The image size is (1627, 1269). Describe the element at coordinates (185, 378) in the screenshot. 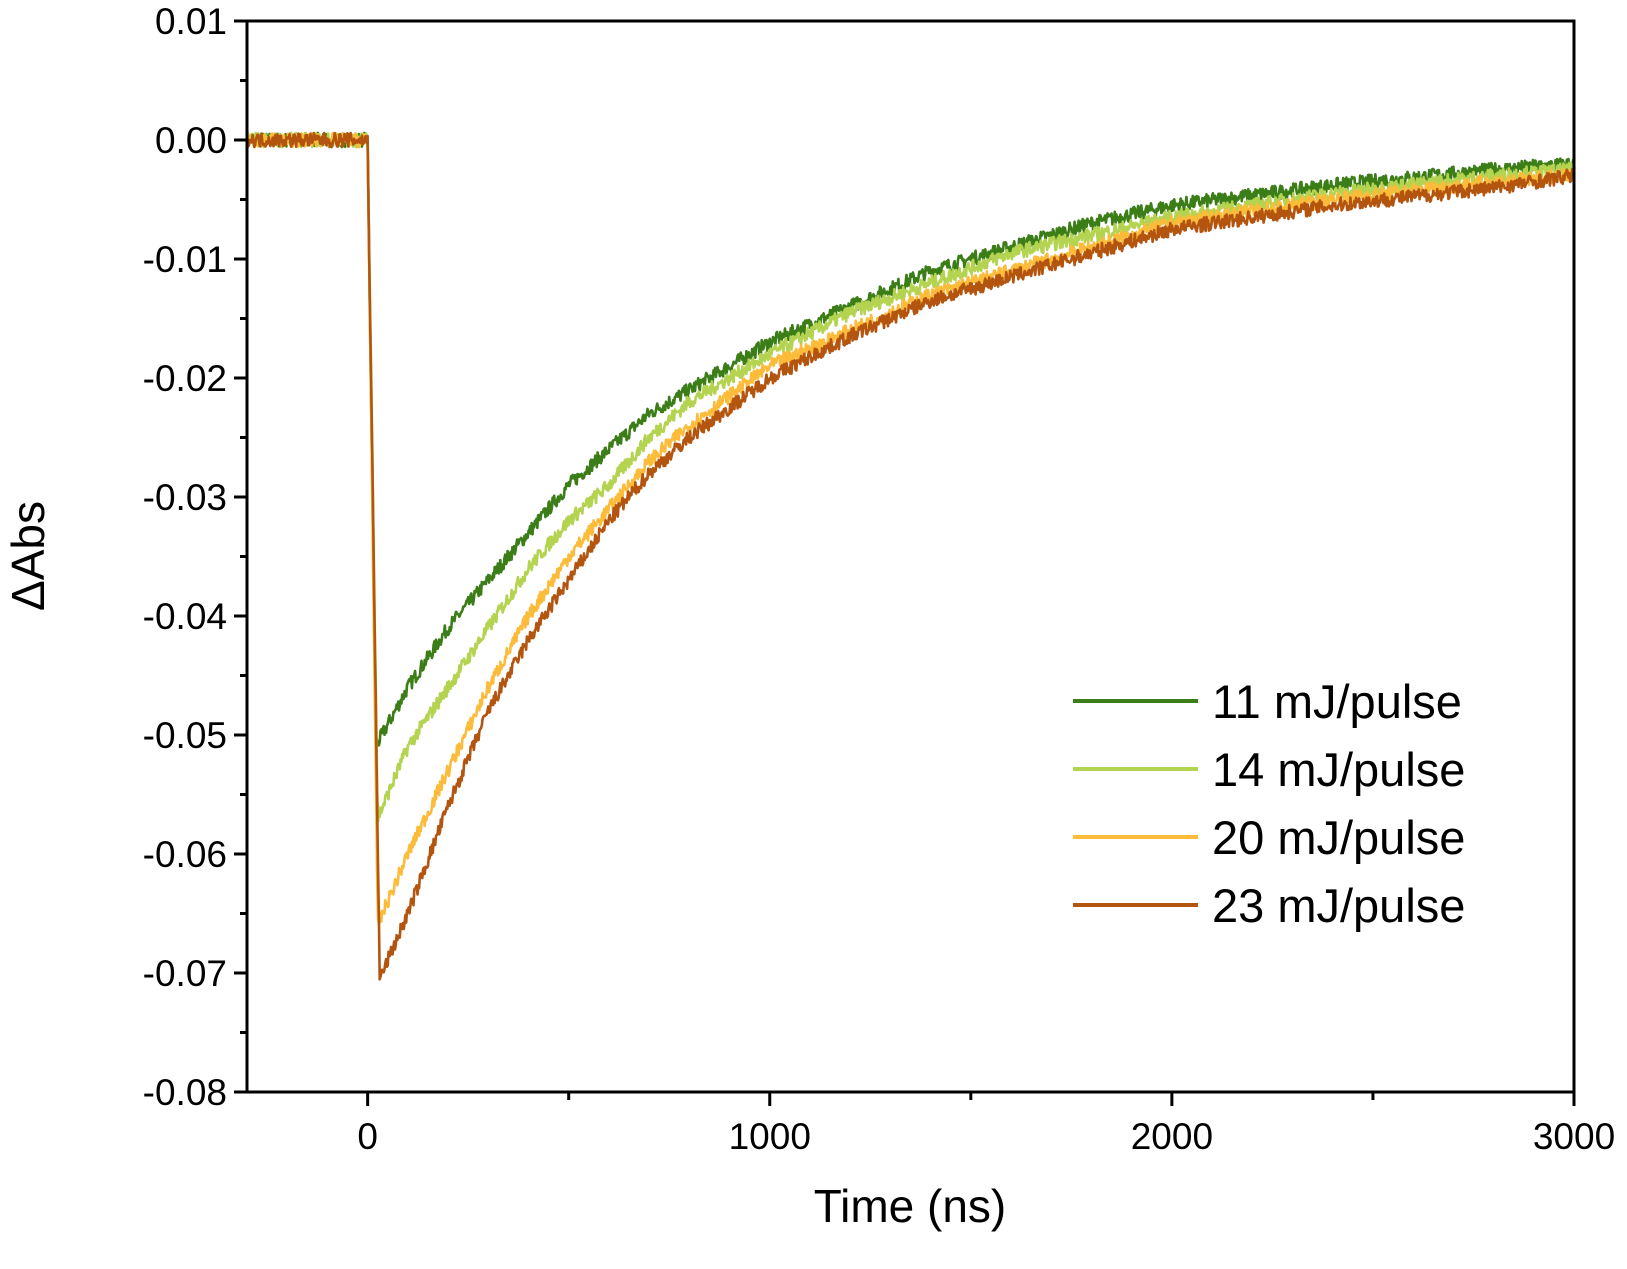

I see `y-tick-label: -0.02` at that location.